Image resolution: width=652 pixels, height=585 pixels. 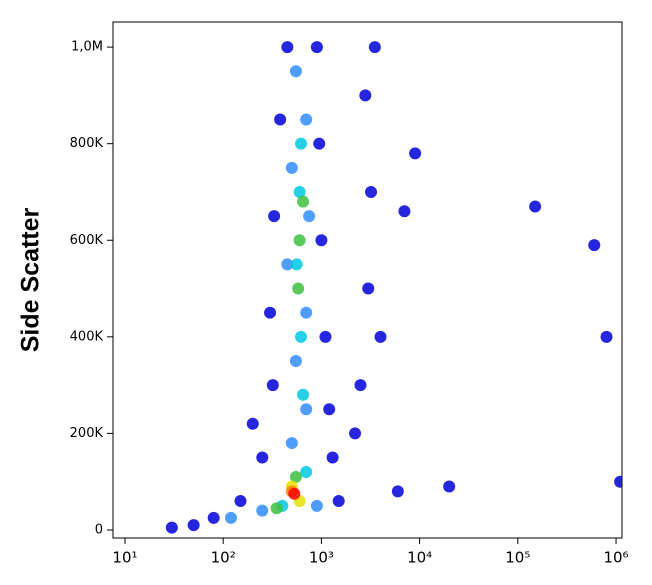 What do you see at coordinates (87, 143) in the screenshot?
I see `y-tick-label: 800K` at bounding box center [87, 143].